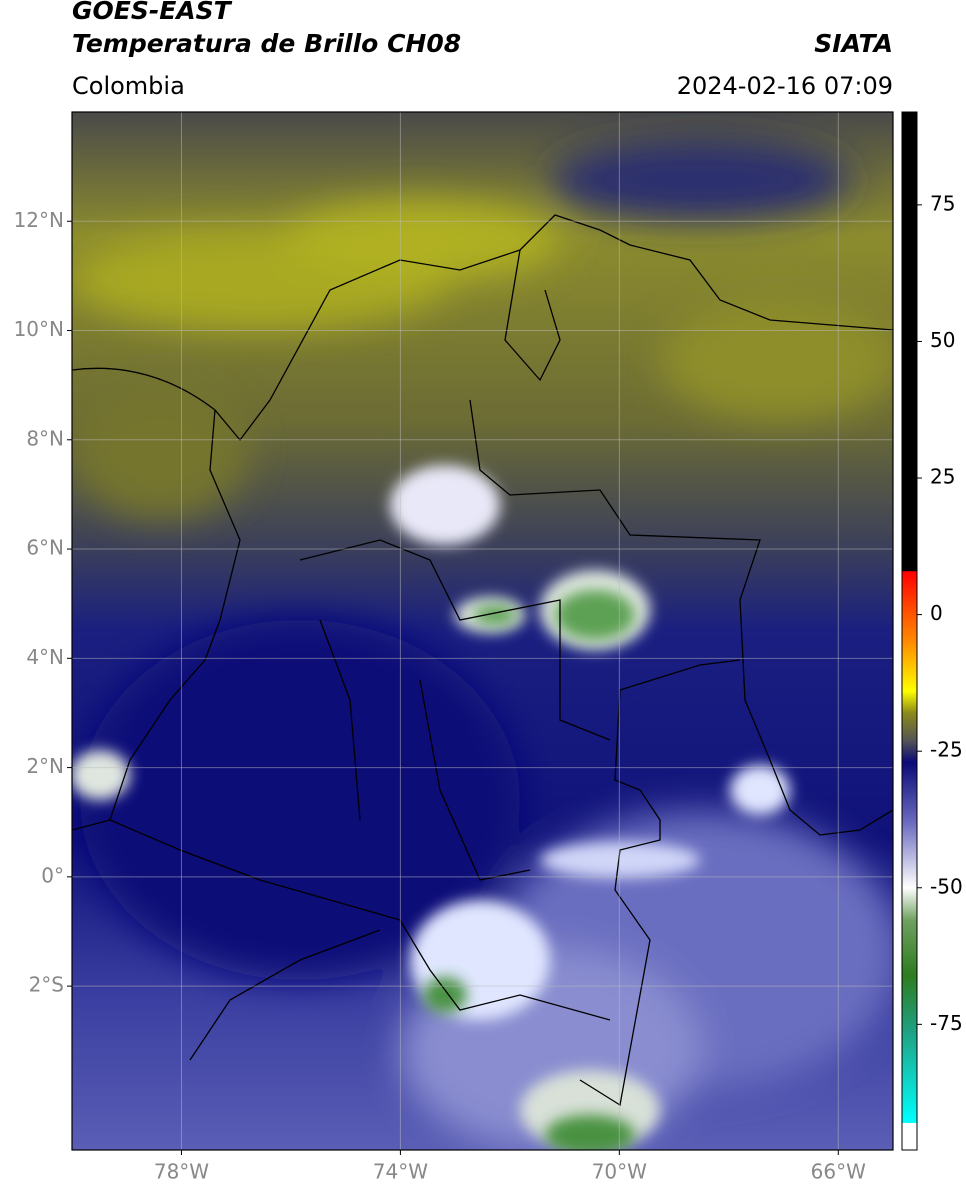  Describe the element at coordinates (152, 12) in the screenshot. I see `title: GOES-EAST` at that location.